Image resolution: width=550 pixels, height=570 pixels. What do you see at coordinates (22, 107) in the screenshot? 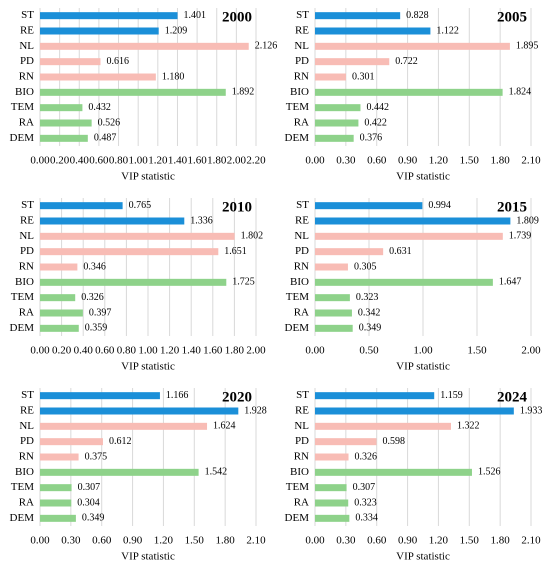
I see `y-tick-label: TEM` at bounding box center [22, 107].